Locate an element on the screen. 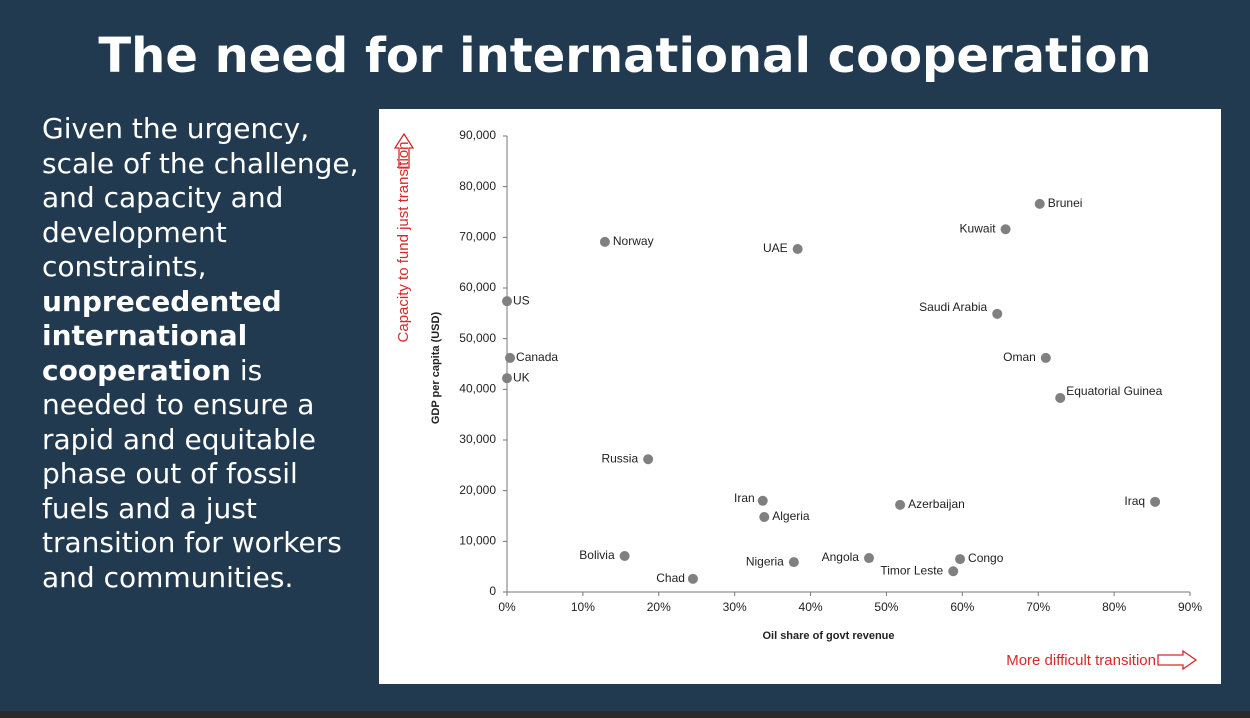 The image size is (1250, 718). y-tick-label: 70,000 is located at coordinates (477, 237).